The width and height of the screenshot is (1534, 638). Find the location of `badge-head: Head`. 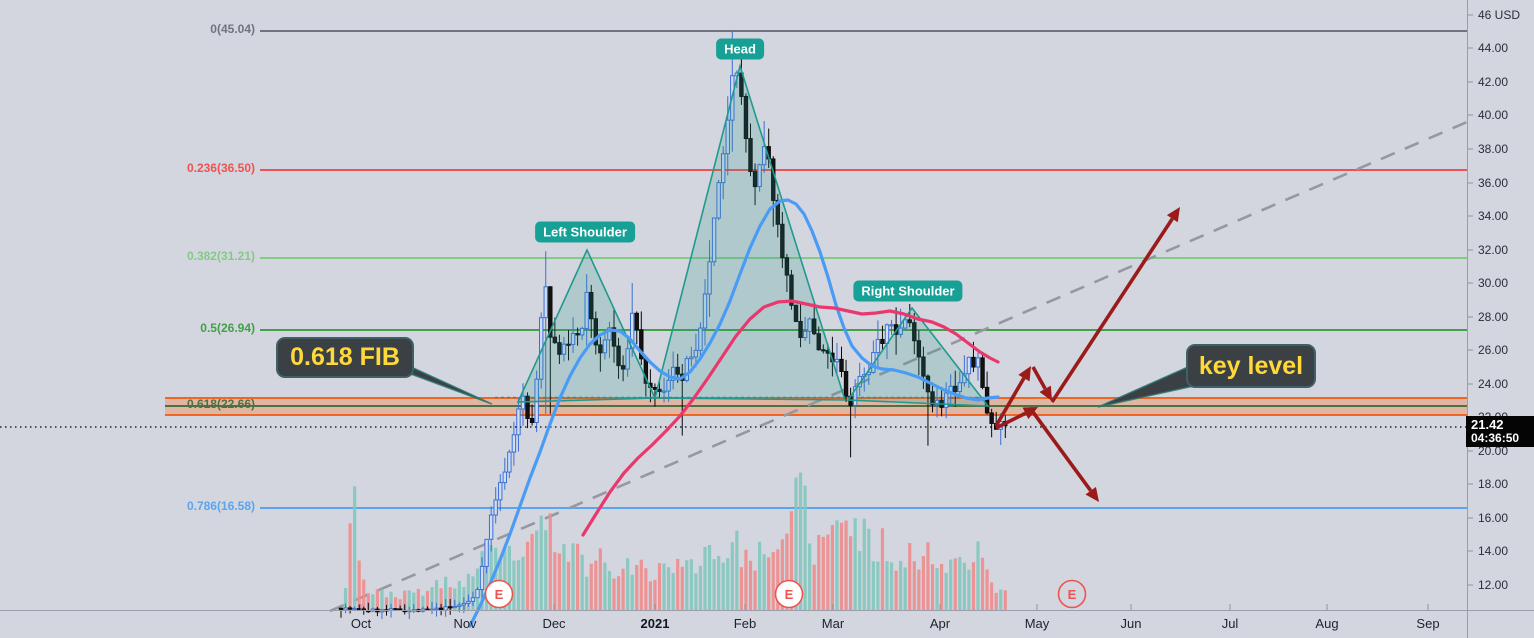

badge-head: Head is located at coordinates (740, 49).